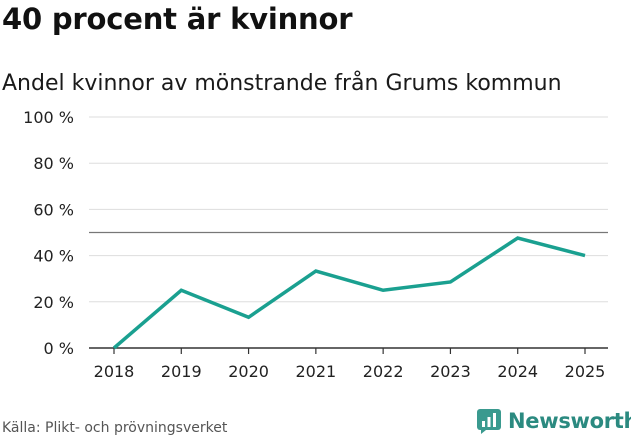  I want to click on chart-title: 40 procent är kvinnor, so click(177, 19).